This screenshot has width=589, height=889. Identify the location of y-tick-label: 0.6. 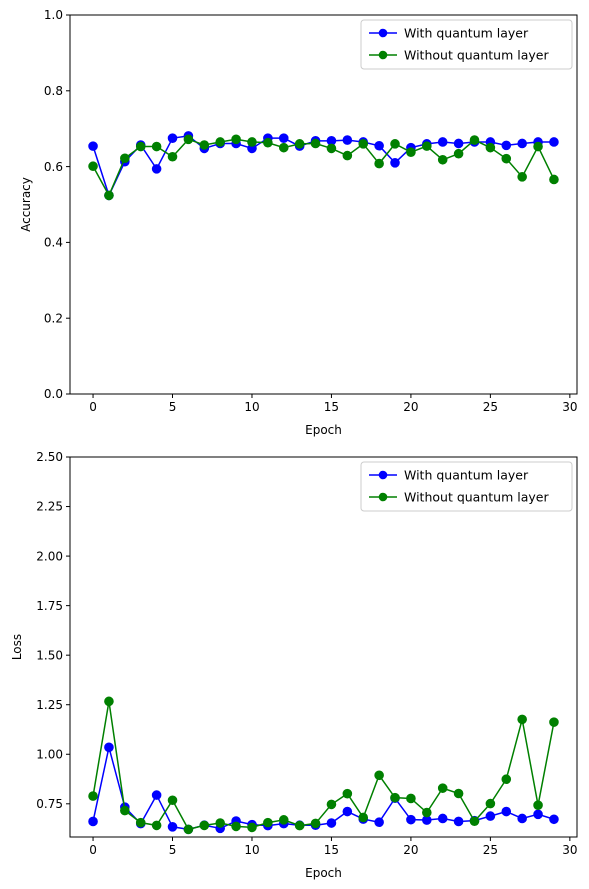
(53, 167).